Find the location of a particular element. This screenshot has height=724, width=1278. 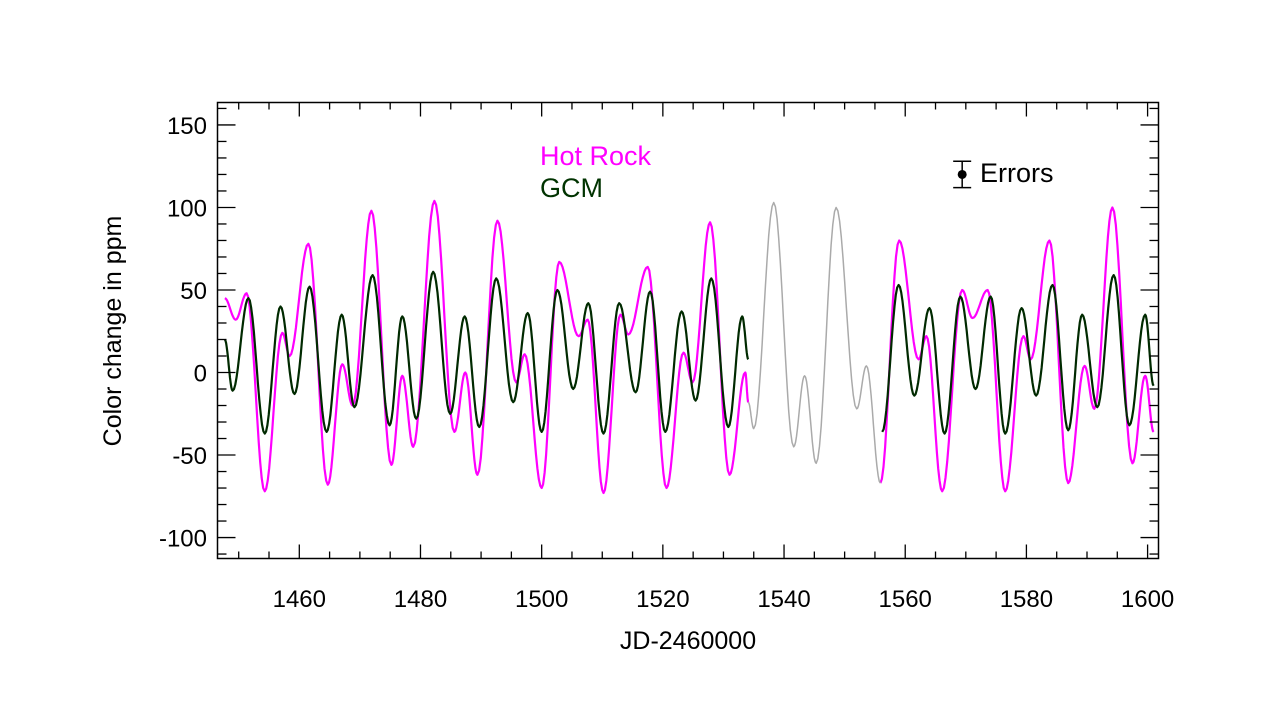

y-tick-label: -100 is located at coordinates (183, 539).